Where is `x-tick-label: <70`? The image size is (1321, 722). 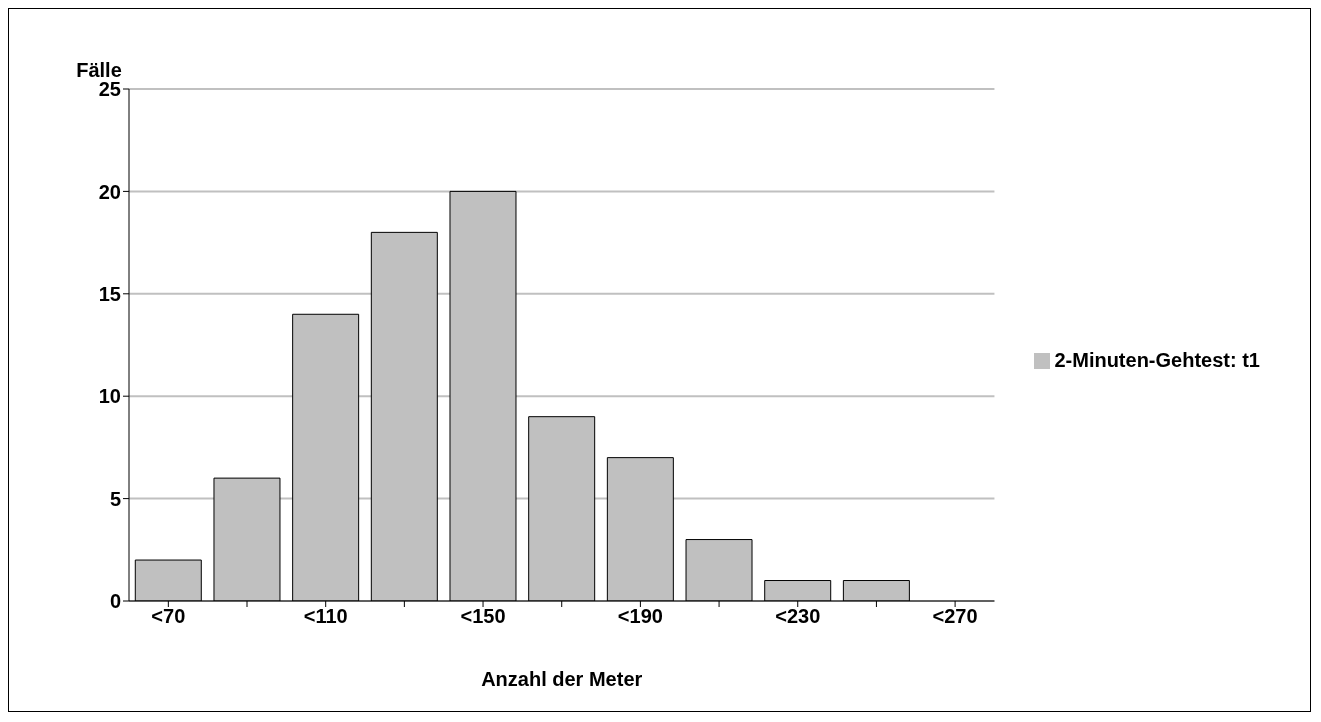 x-tick-label: <70 is located at coordinates (168, 616).